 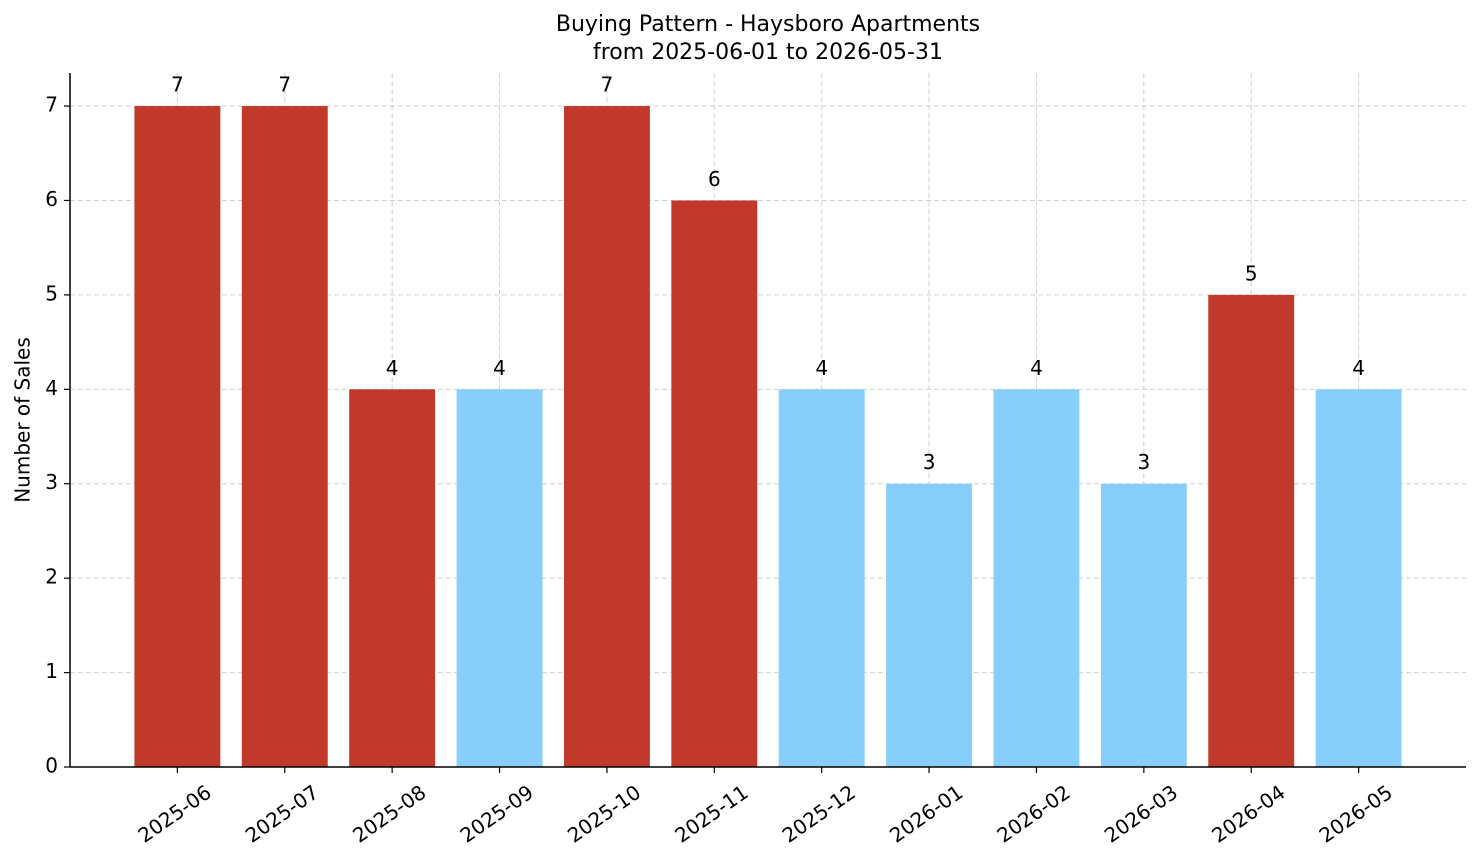 What do you see at coordinates (768, 52) in the screenshot?
I see `chart-subtitle: from 2025-06-01 to 2026-05-31` at bounding box center [768, 52].